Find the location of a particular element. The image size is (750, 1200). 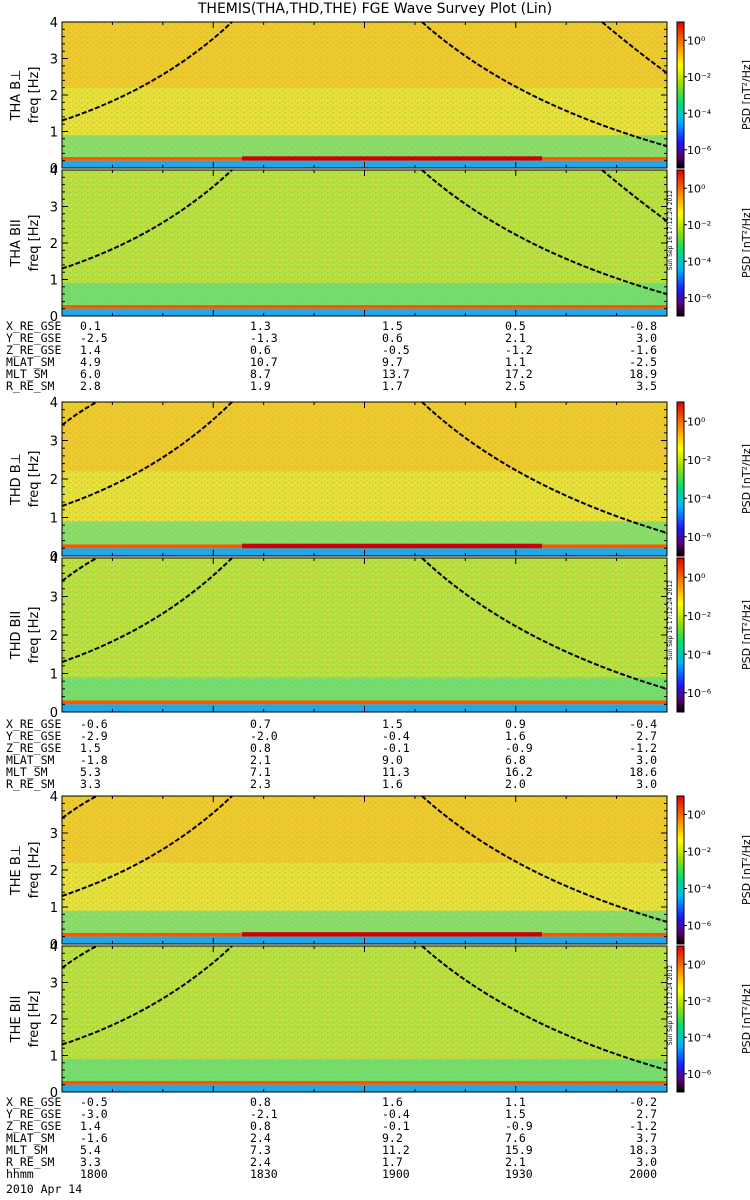

time-row-value: 1930 is located at coordinates (519, 1174).